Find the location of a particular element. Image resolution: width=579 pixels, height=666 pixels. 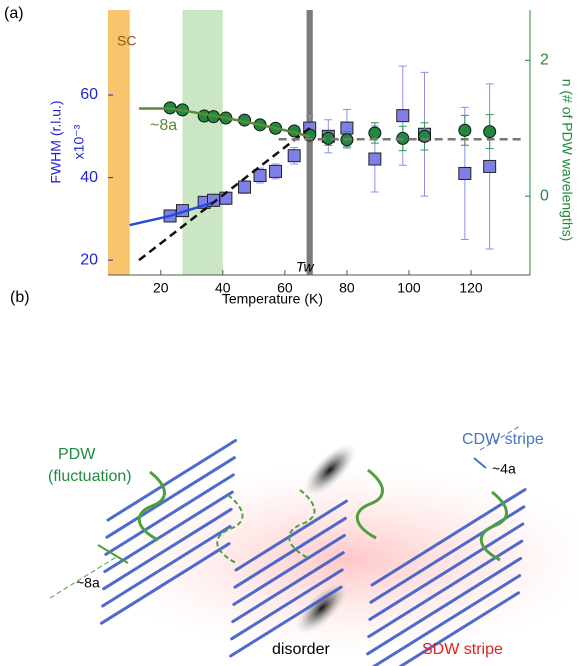

y-axis-unit: x10⁻³ is located at coordinates (79, 141).